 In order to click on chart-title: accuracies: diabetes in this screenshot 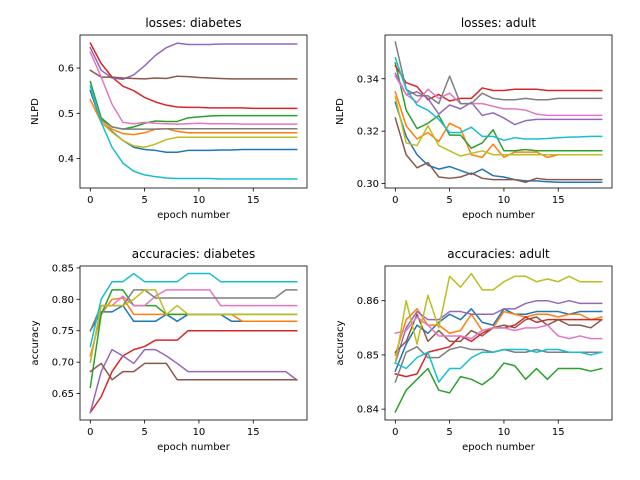, I will do `click(194, 254)`.